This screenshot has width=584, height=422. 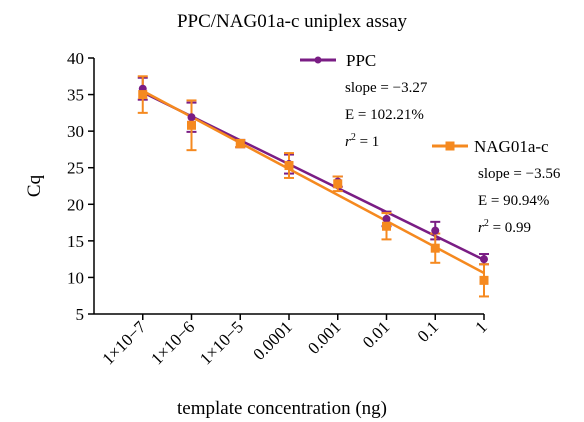 What do you see at coordinates (75, 168) in the screenshot?
I see `y-tick-label: 25` at bounding box center [75, 168].